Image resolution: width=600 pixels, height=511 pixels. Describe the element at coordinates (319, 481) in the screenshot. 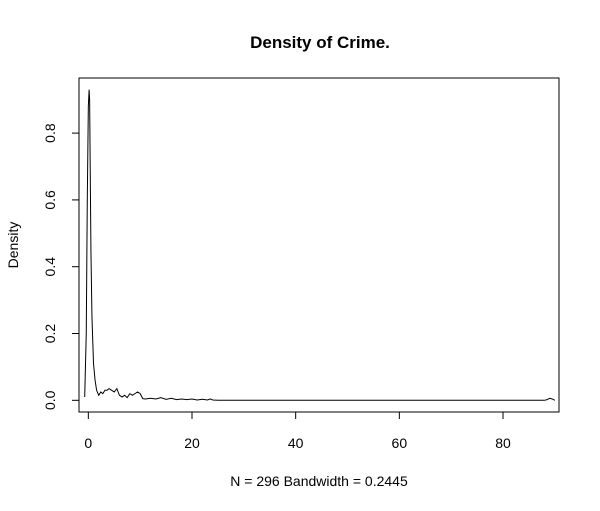

I see `x-axis-label: N = 296 Bandwidth = 0.2445` at that location.